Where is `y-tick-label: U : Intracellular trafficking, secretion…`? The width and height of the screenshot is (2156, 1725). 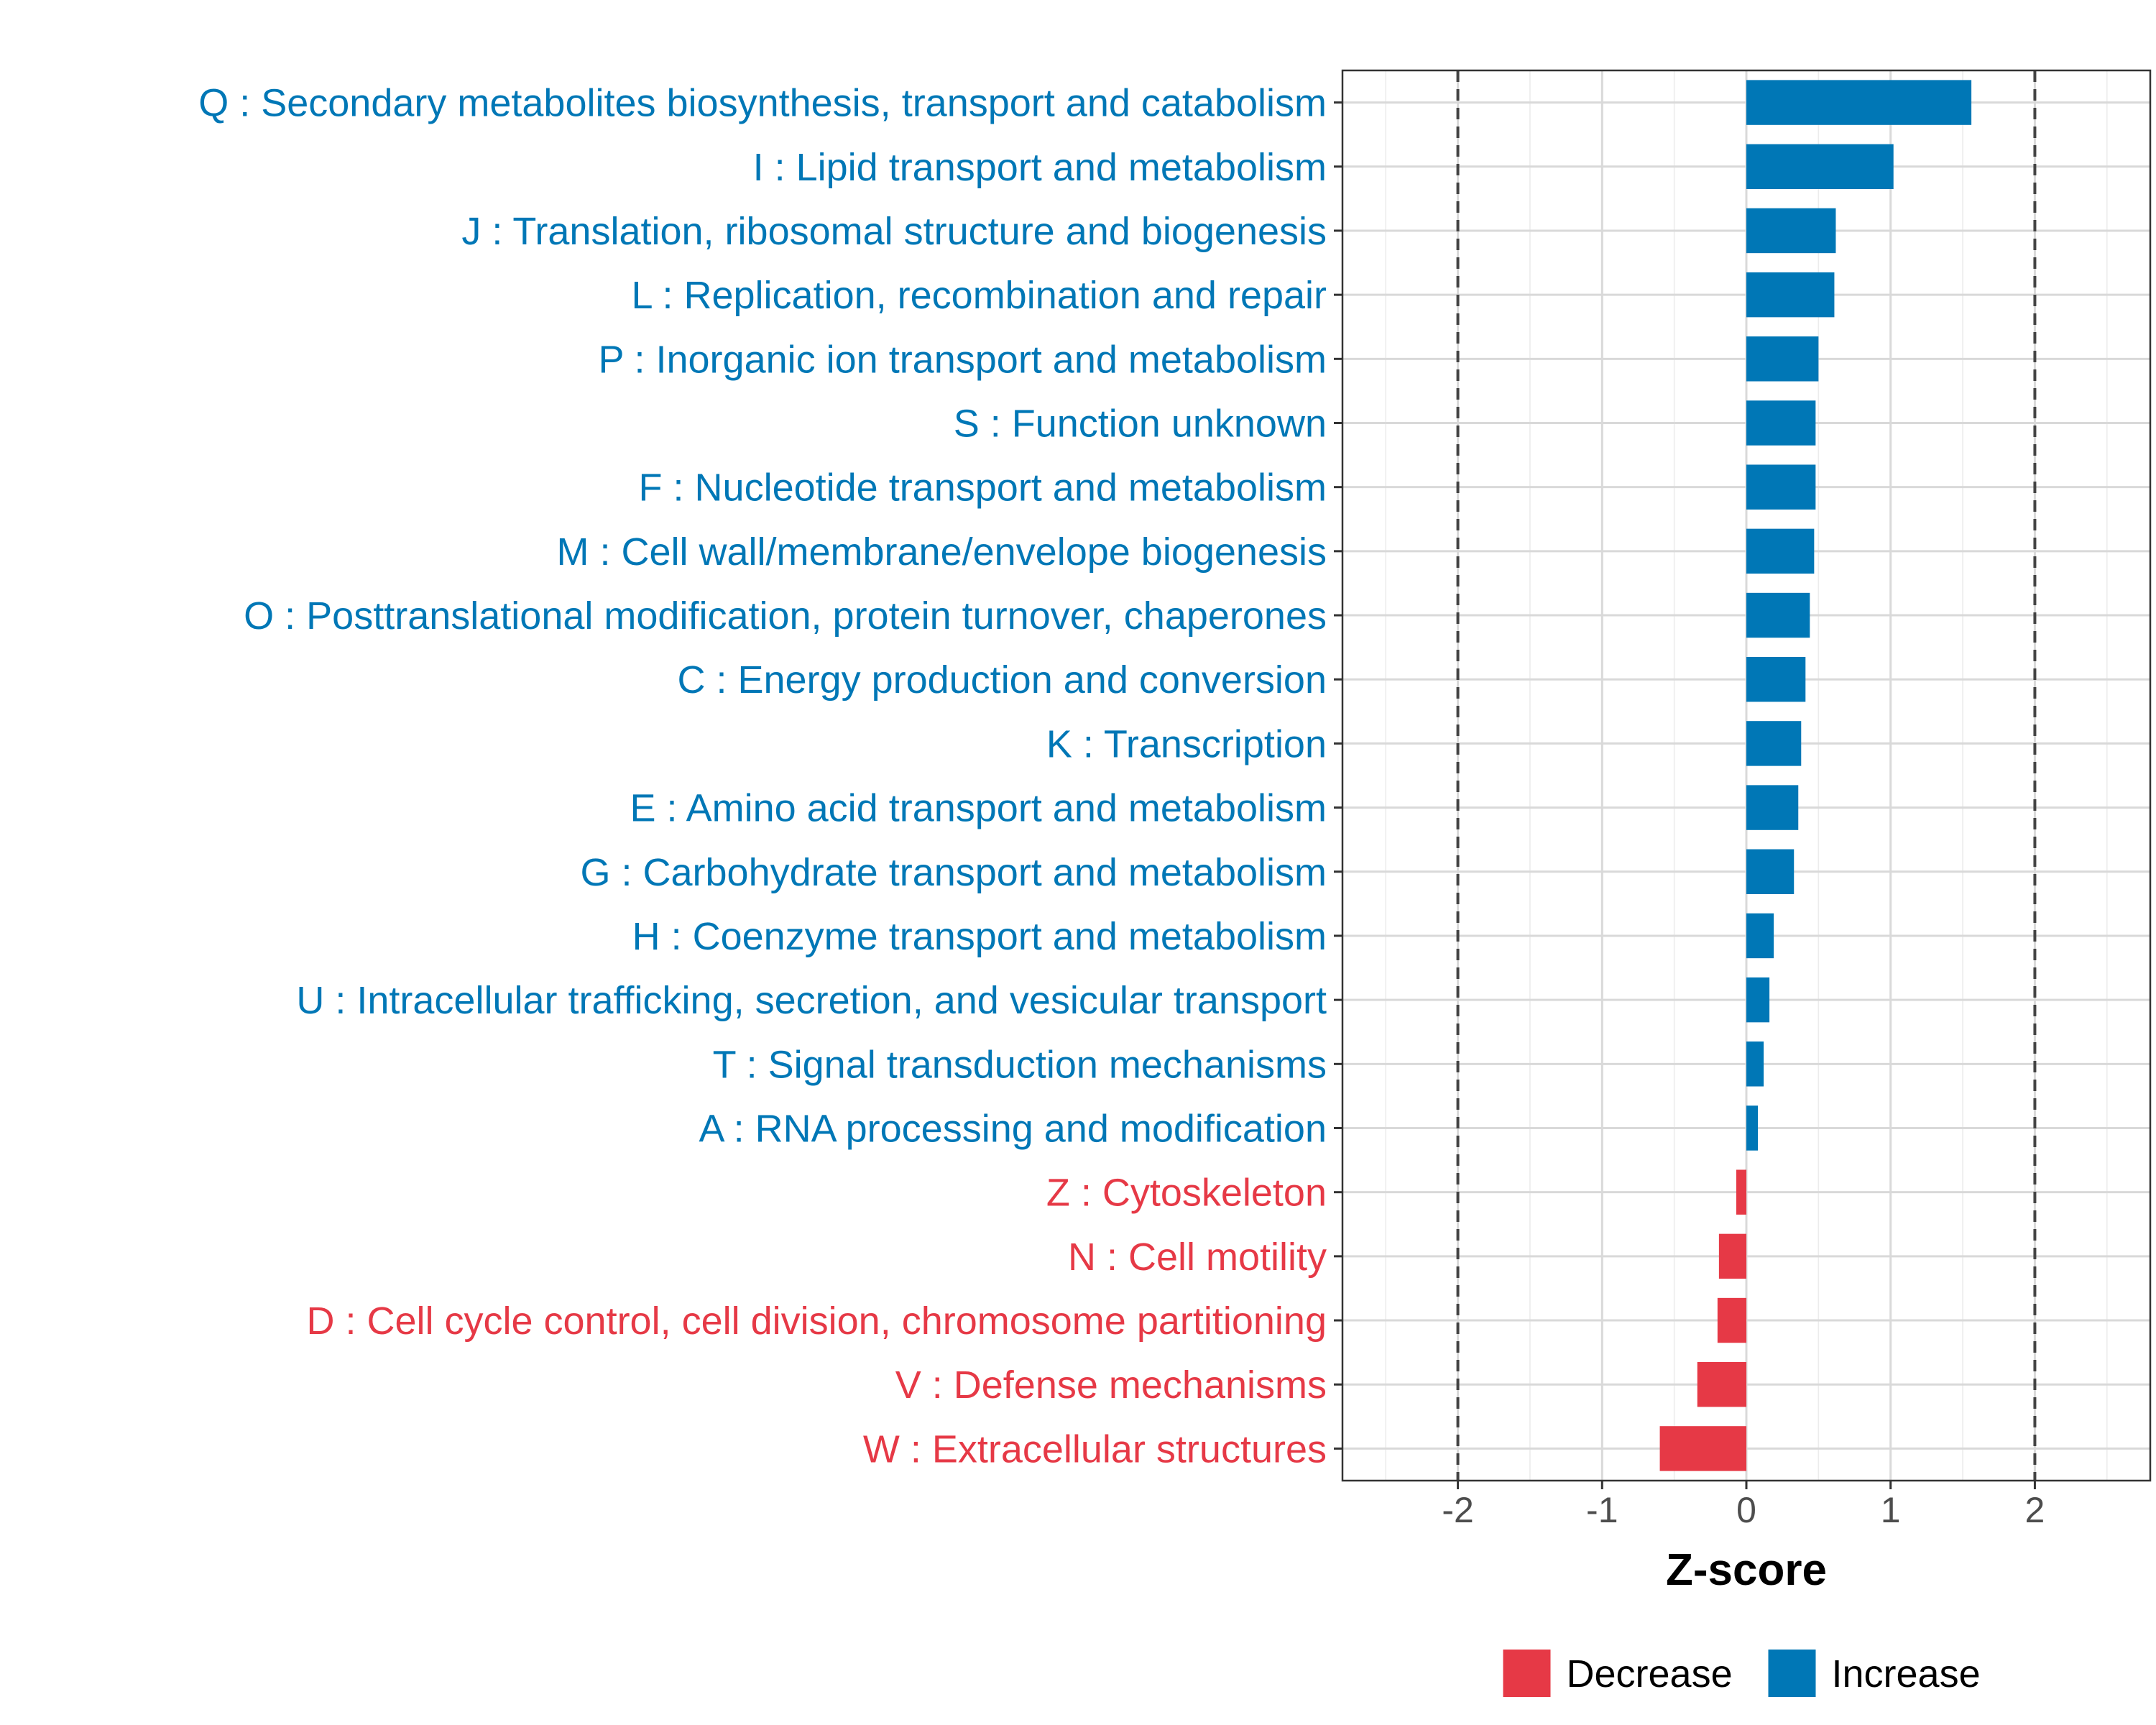 y-tick-label: U : Intracellular trafficking, secretion… is located at coordinates (811, 1000).